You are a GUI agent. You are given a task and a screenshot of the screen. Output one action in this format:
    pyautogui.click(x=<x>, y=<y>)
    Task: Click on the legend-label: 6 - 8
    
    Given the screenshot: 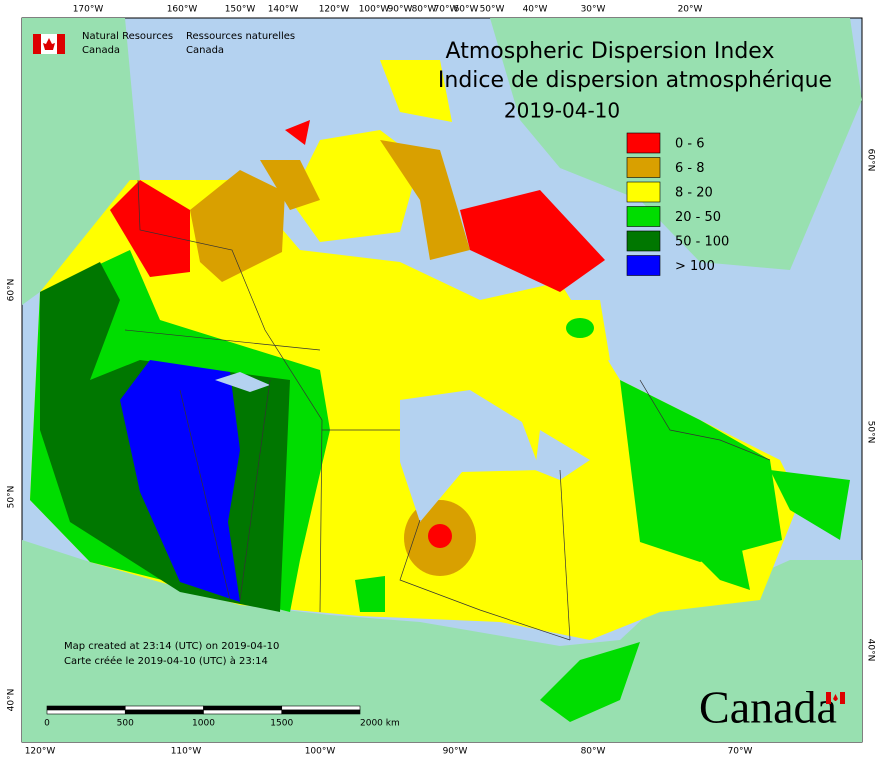 What is the action you would take?
    pyautogui.click(x=690, y=168)
    